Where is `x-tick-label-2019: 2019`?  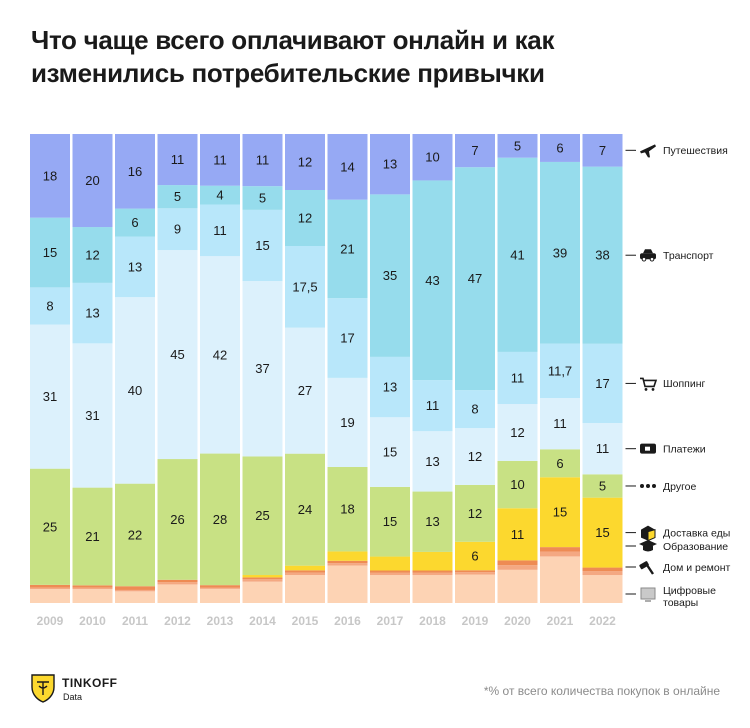 x-tick-label-2019: 2019 is located at coordinates (475, 621).